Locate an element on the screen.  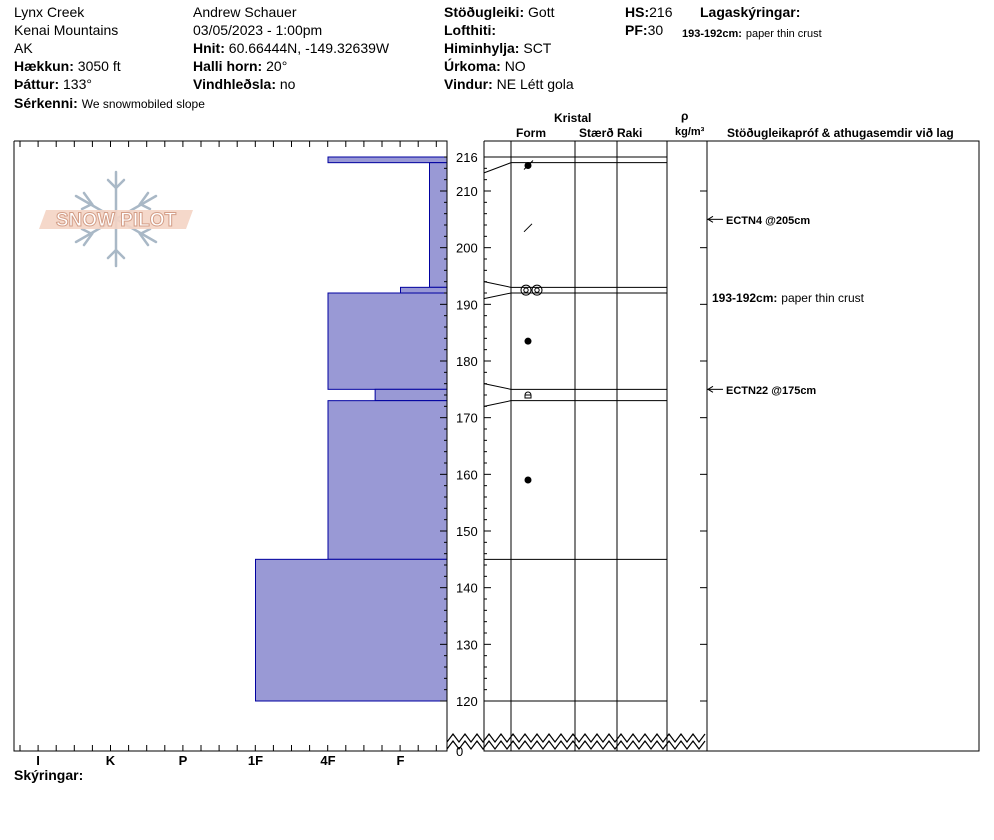
features-label: Sérkenni: is located at coordinates (46, 103).